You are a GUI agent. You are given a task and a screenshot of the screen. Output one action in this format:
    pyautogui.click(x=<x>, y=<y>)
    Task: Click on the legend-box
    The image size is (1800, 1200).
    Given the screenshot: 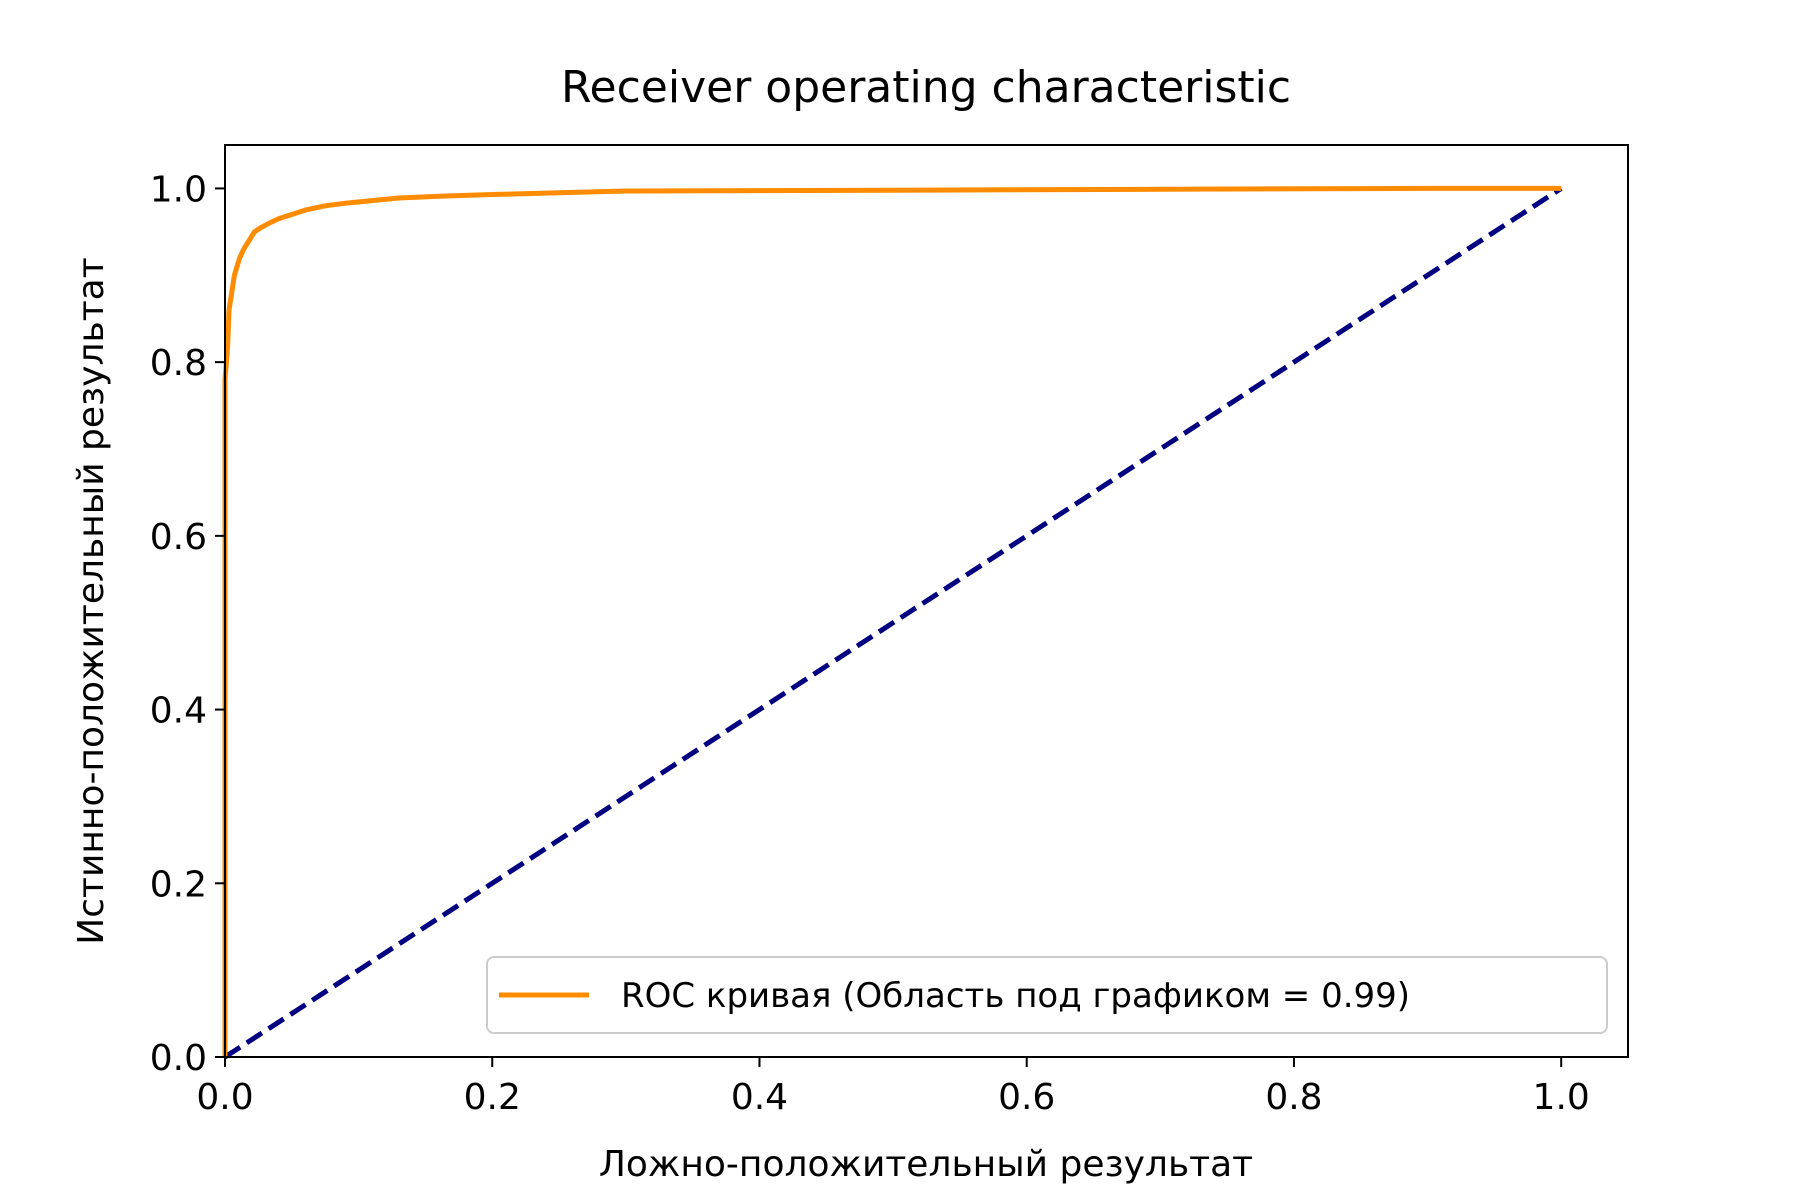 What is the action you would take?
    pyautogui.click(x=1047, y=995)
    